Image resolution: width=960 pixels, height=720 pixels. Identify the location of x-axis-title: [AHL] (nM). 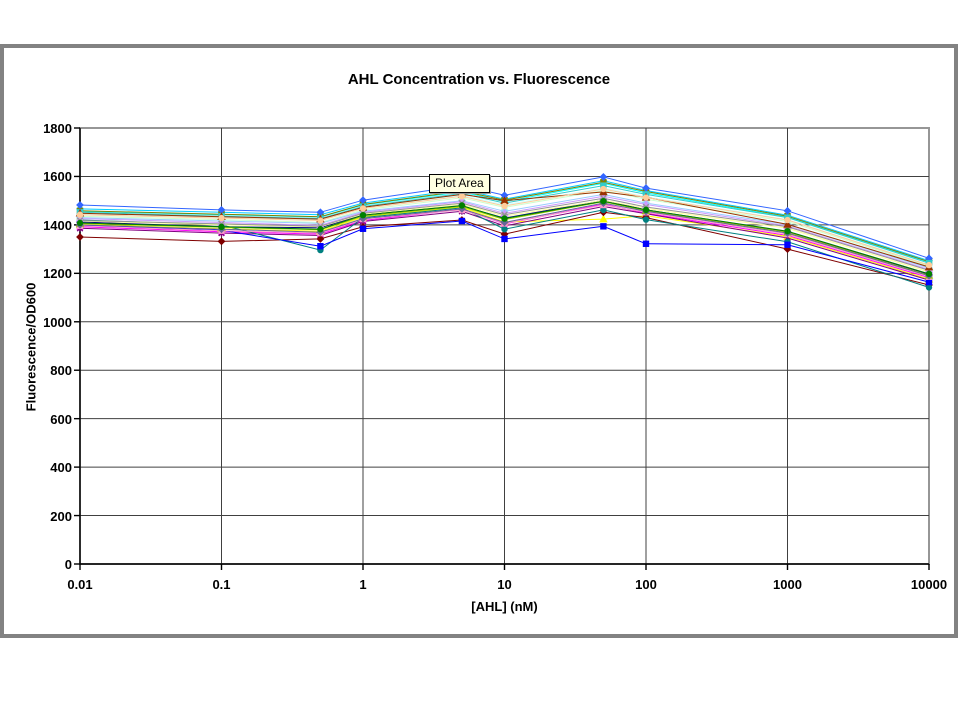
(504, 606).